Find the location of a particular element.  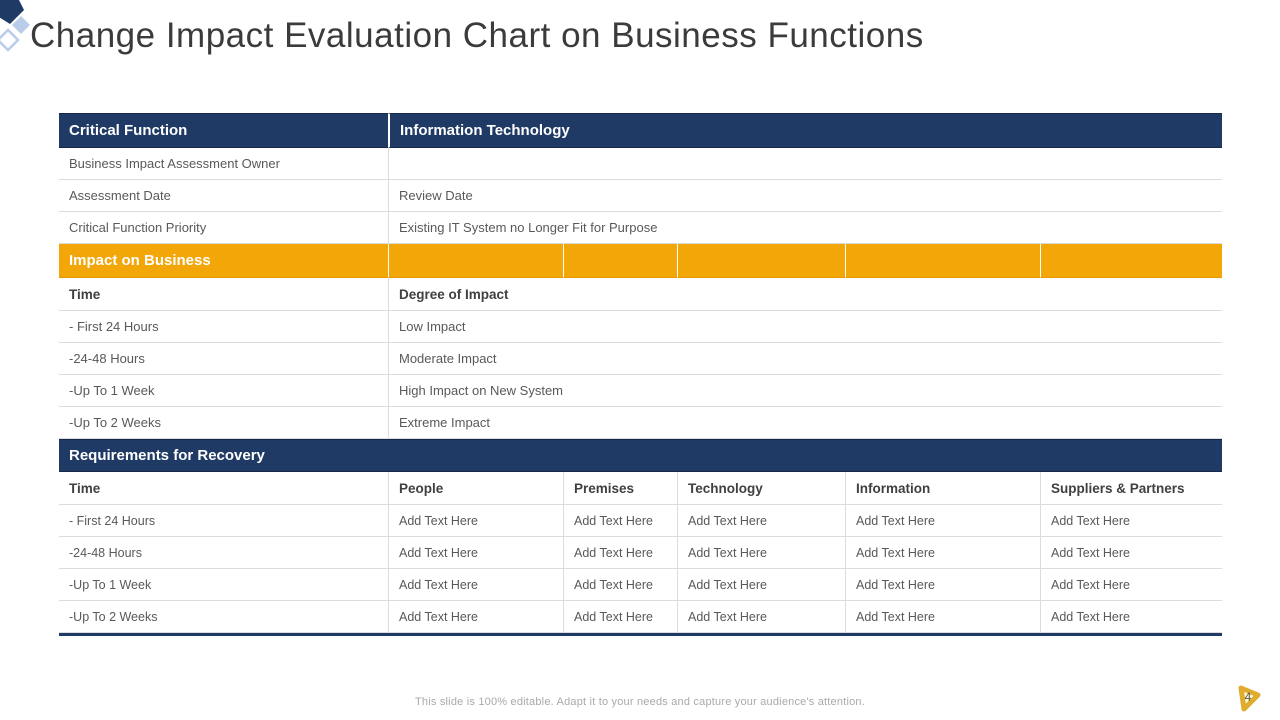

table-header-row: Critical Function Information Technology is located at coordinates (640, 130).